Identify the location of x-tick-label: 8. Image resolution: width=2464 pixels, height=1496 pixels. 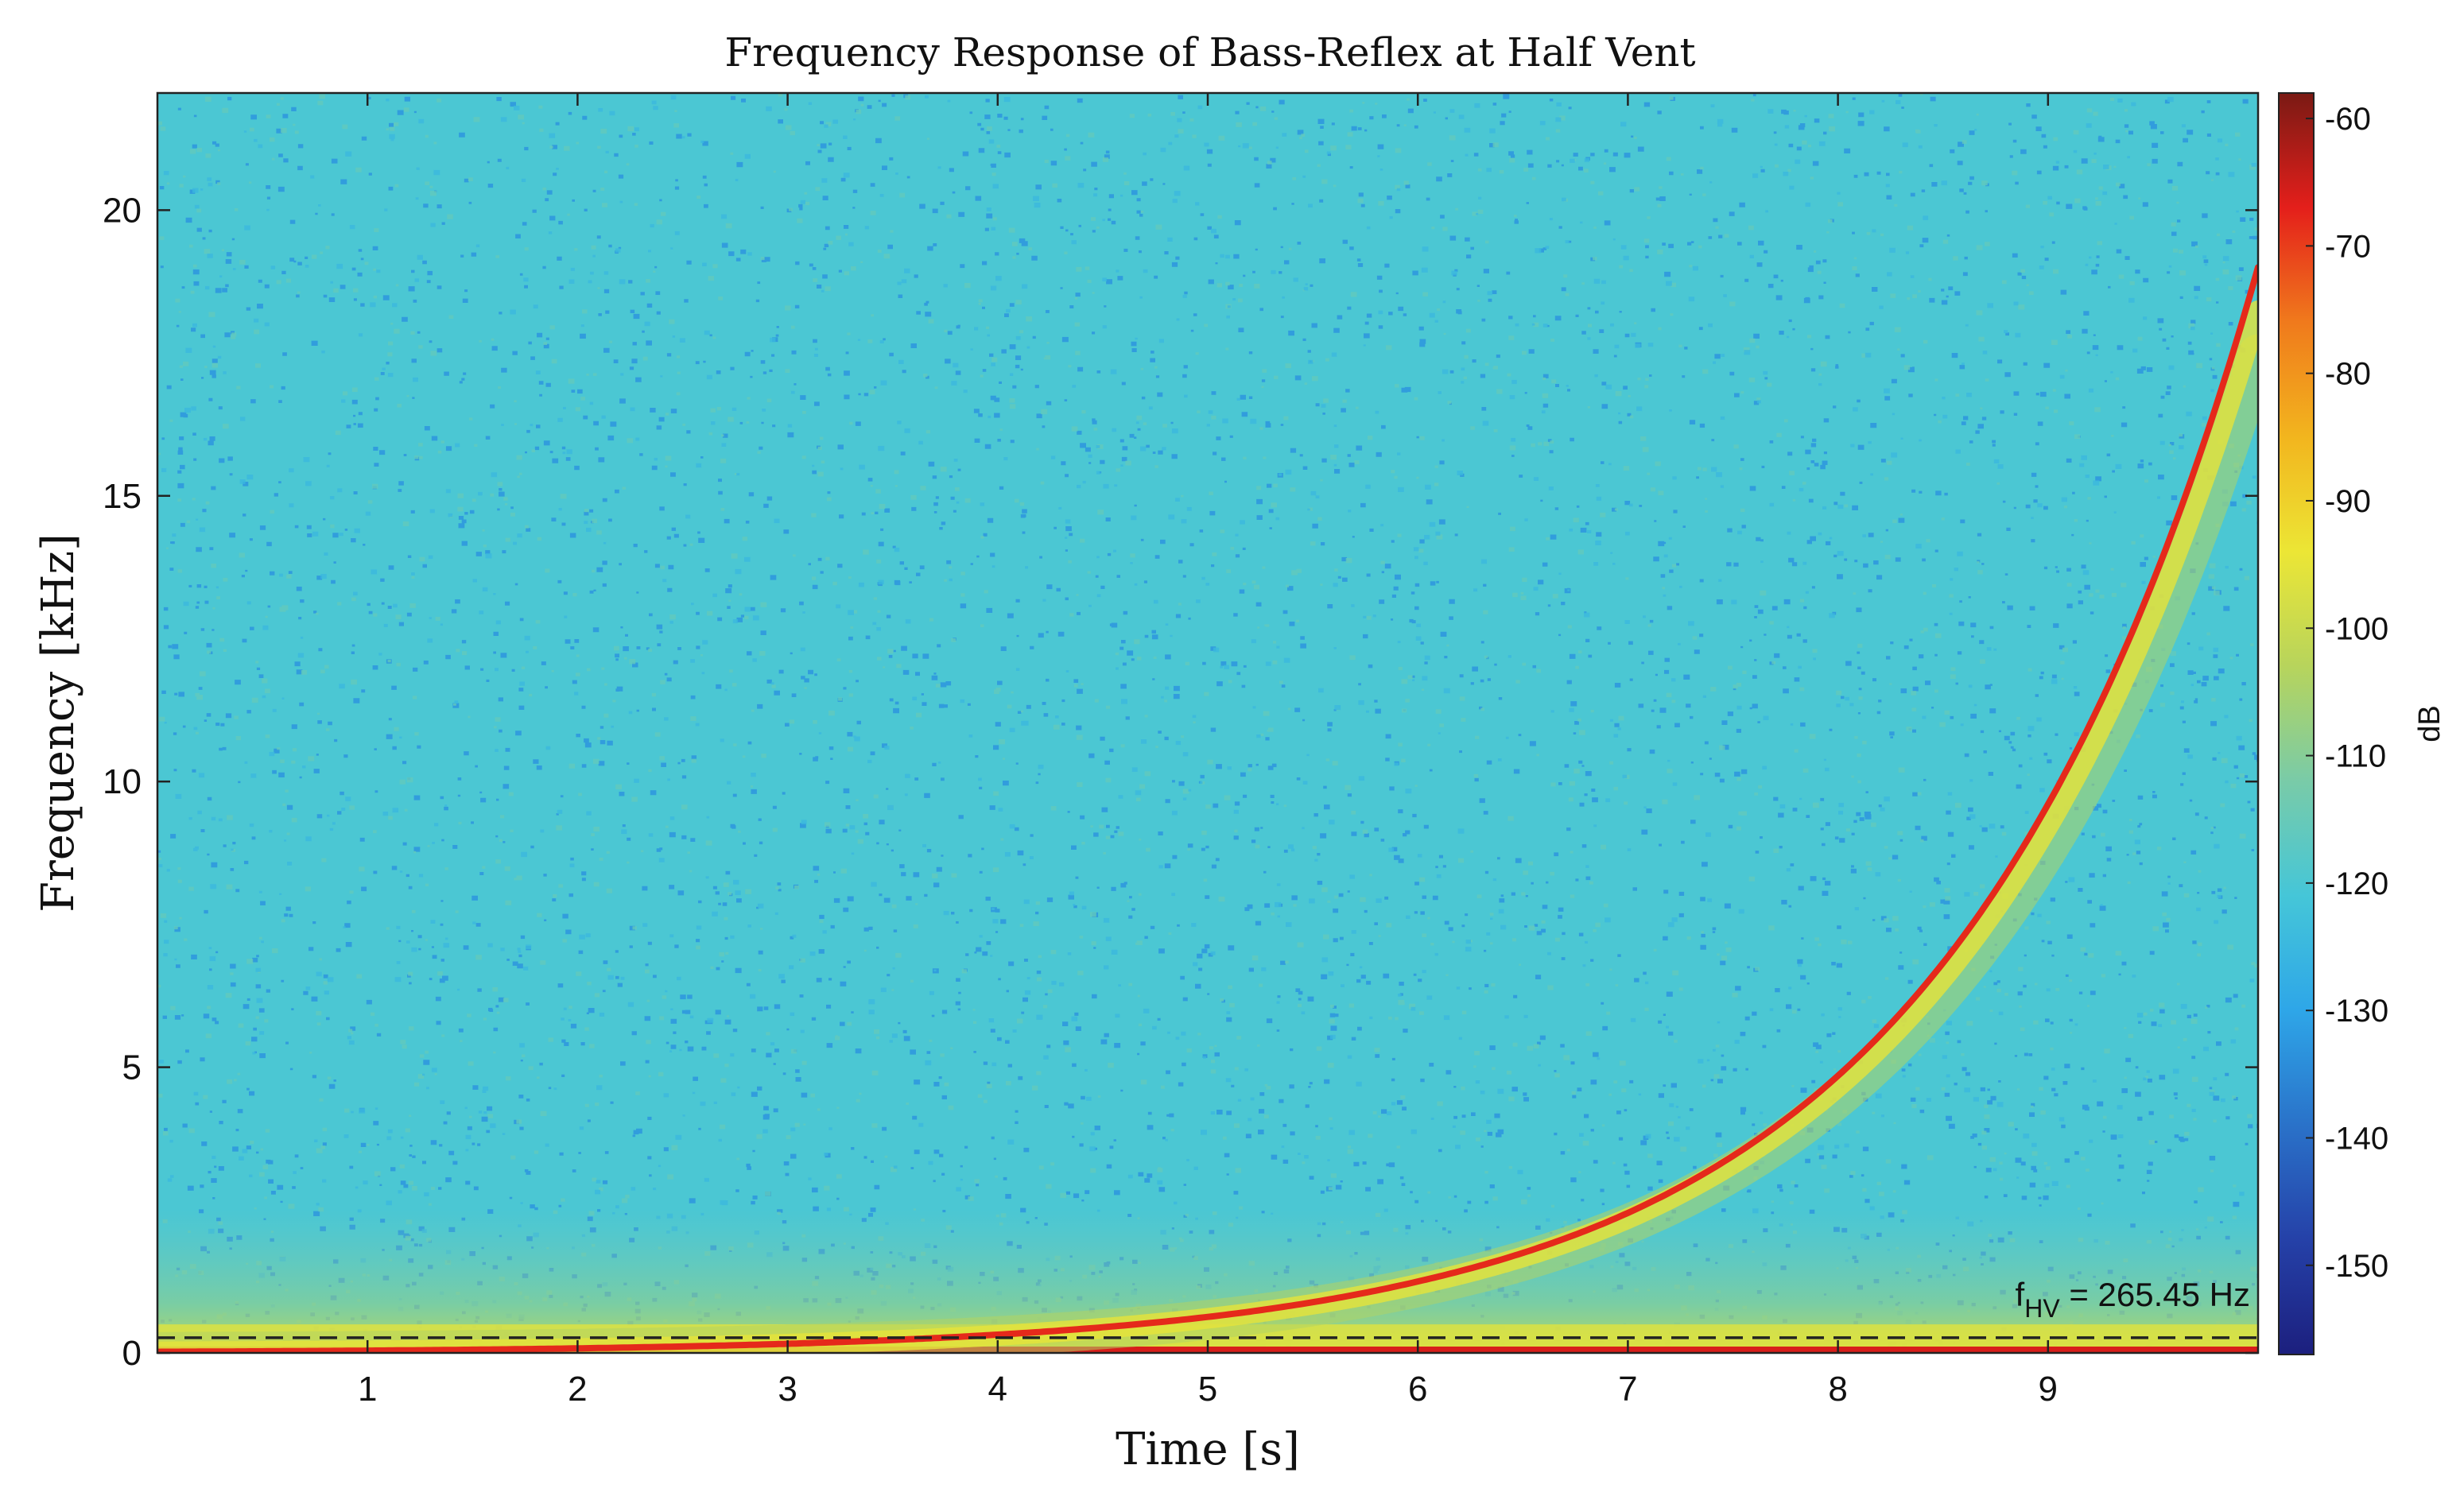
(1837, 1390).